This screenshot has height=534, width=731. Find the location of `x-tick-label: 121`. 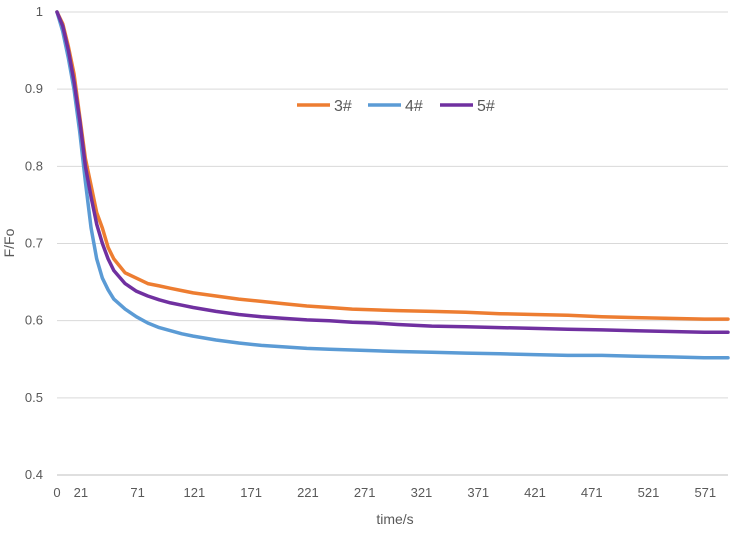

x-tick-label: 121 is located at coordinates (195, 492).